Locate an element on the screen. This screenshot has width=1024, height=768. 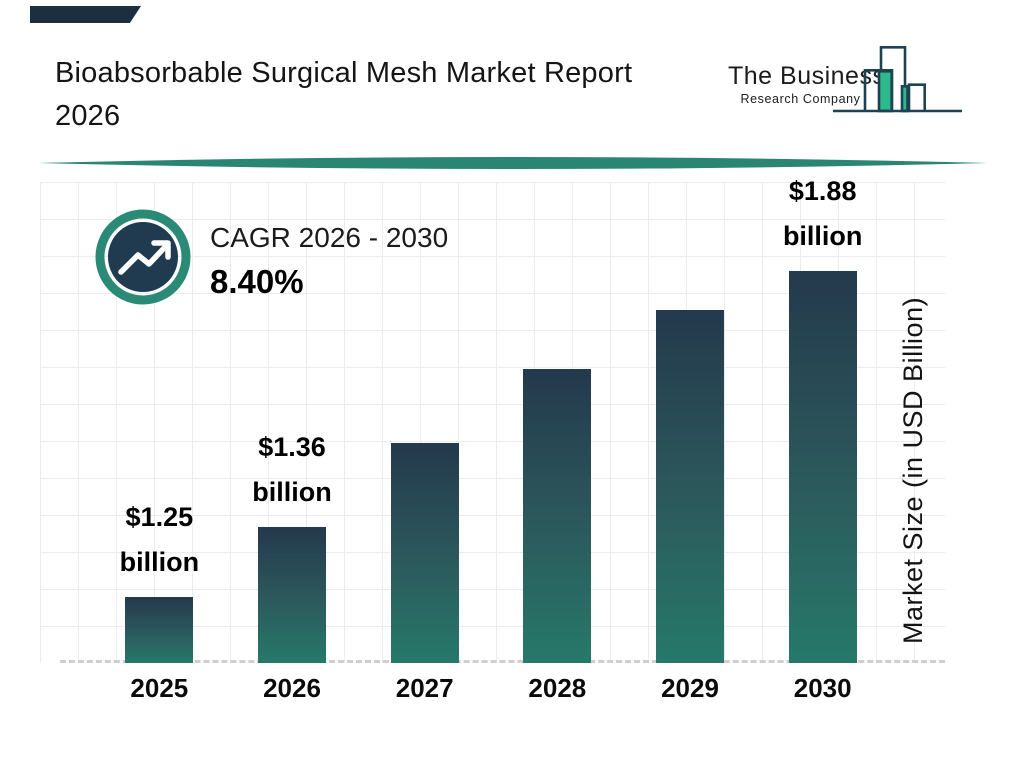
x-tick-2029: 2029 is located at coordinates (690, 688).